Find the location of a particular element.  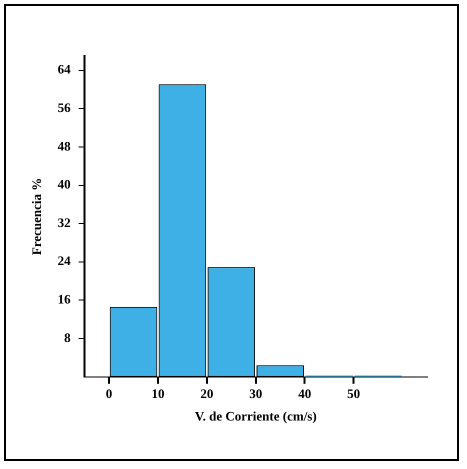

y-tick-label: 8 is located at coordinates (68, 337).